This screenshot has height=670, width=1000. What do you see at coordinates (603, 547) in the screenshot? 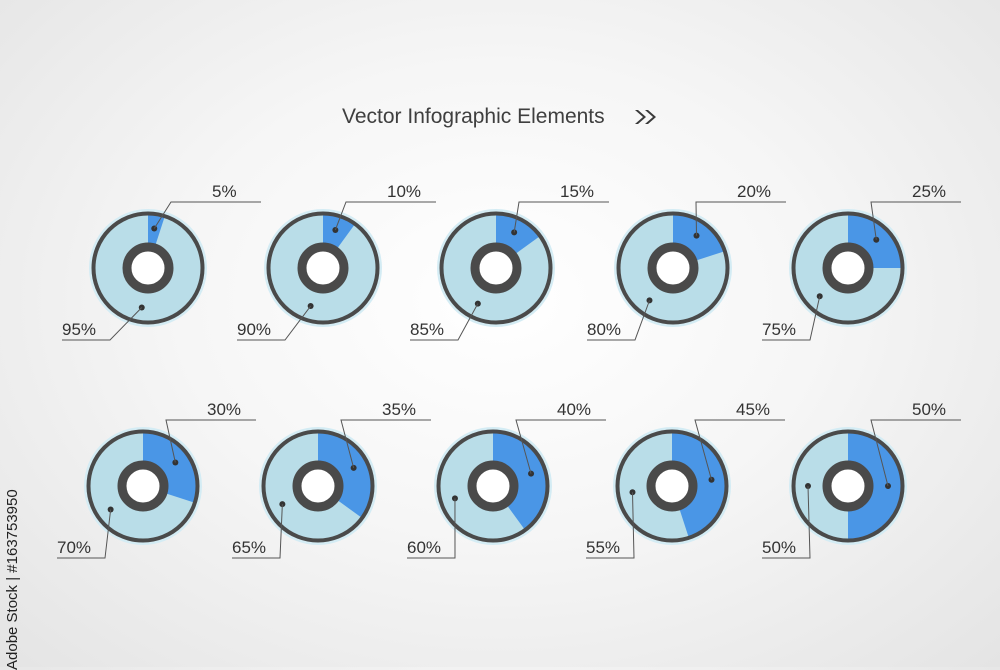
I see `remainder-label: 55%` at bounding box center [603, 547].